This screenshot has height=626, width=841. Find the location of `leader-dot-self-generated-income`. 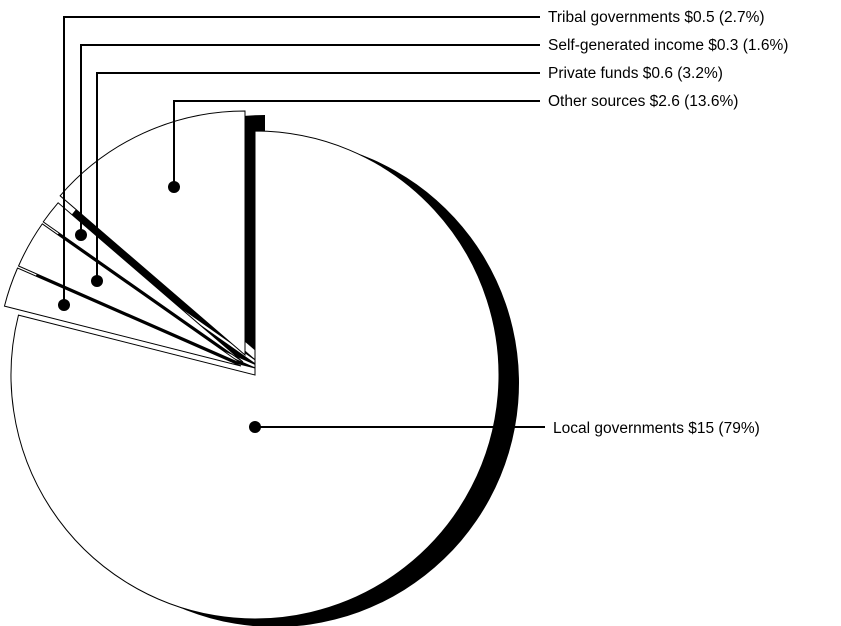

leader-dot-self-generated-income is located at coordinates (81, 235).